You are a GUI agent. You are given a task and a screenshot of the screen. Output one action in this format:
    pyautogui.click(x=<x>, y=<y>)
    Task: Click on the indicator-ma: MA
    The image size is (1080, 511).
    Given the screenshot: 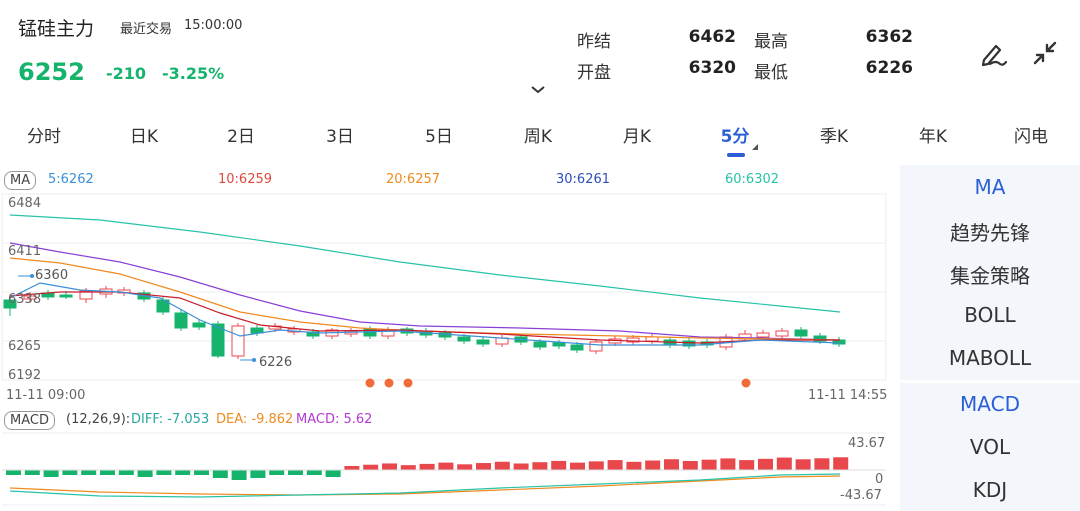 What is the action you would take?
    pyautogui.click(x=990, y=187)
    